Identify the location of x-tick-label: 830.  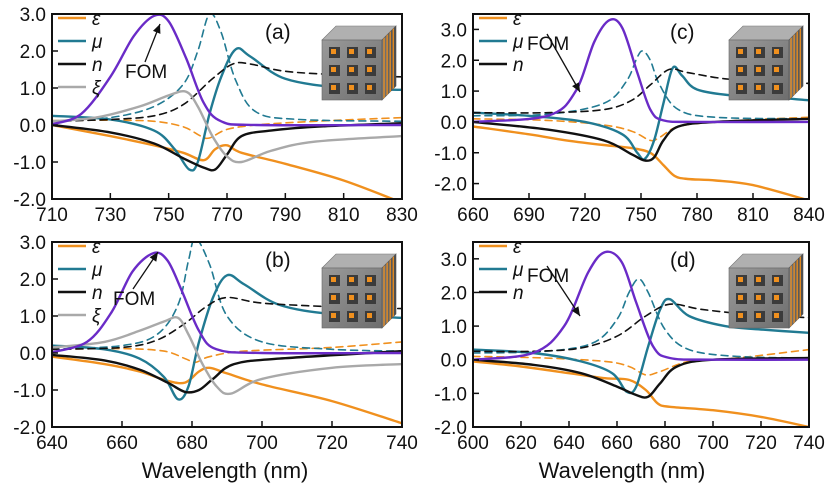
(402, 215).